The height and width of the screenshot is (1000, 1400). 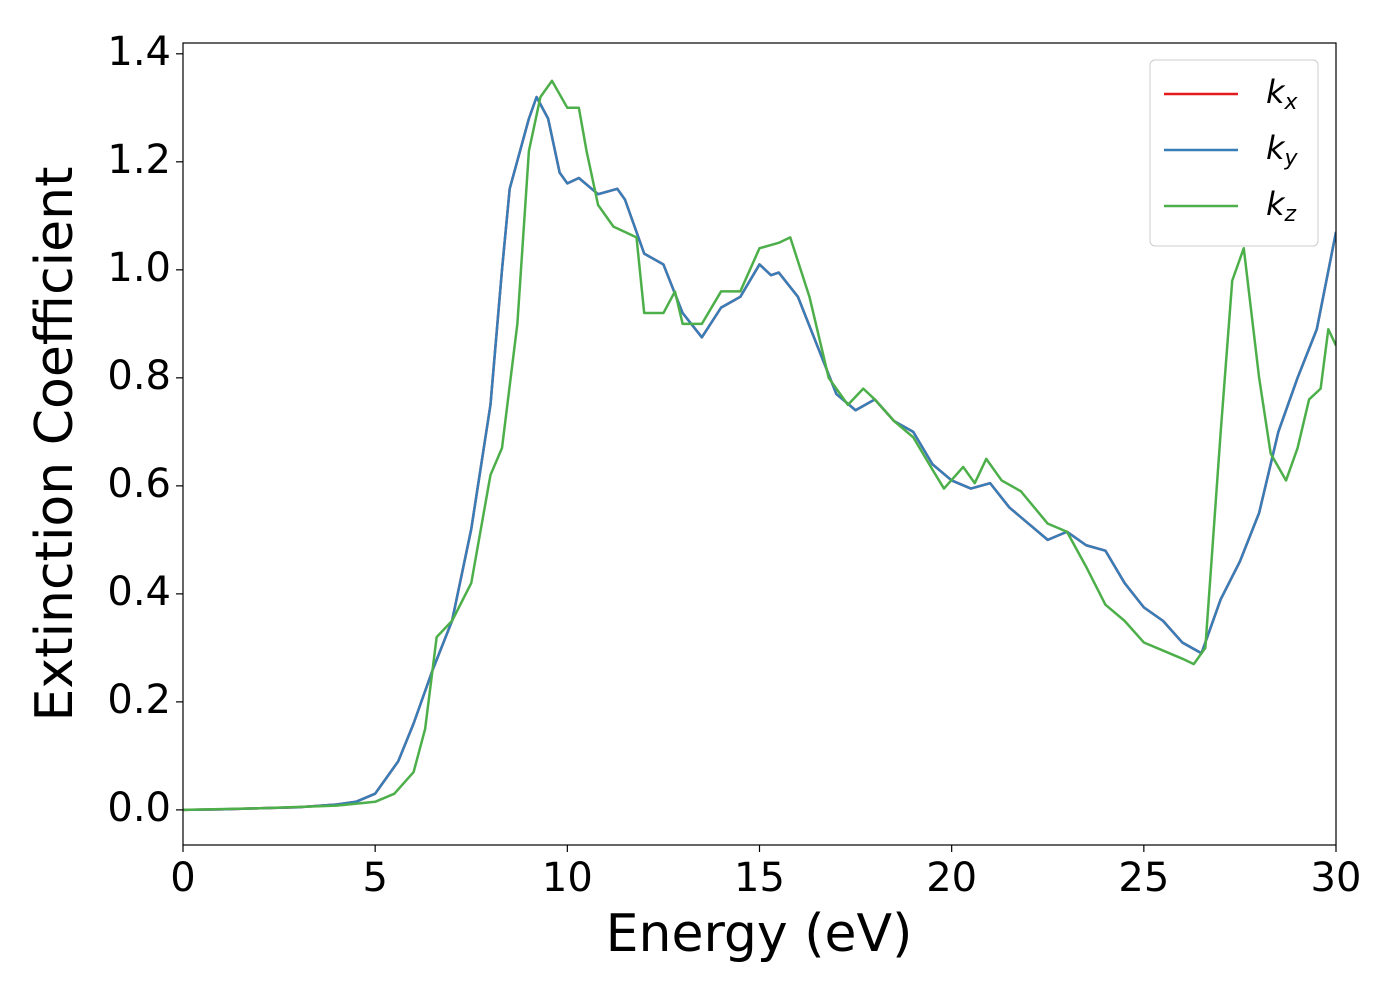 What do you see at coordinates (567, 878) in the screenshot?
I see `x-tick-label: 10` at bounding box center [567, 878].